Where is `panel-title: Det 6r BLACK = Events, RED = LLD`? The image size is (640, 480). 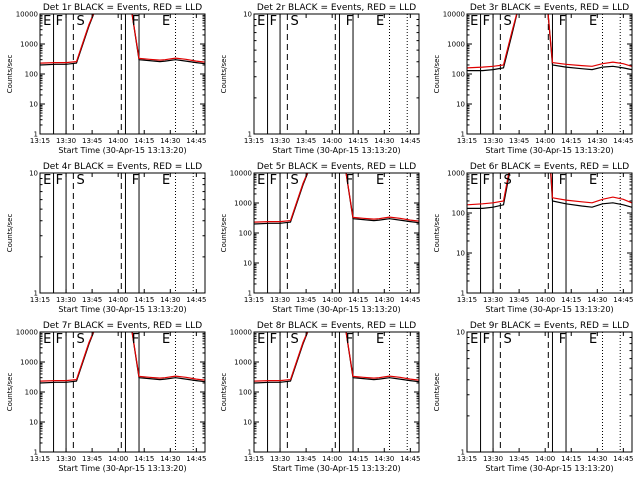
panel-title: Det 6r BLACK = Events, RED = LLD is located at coordinates (549, 167).